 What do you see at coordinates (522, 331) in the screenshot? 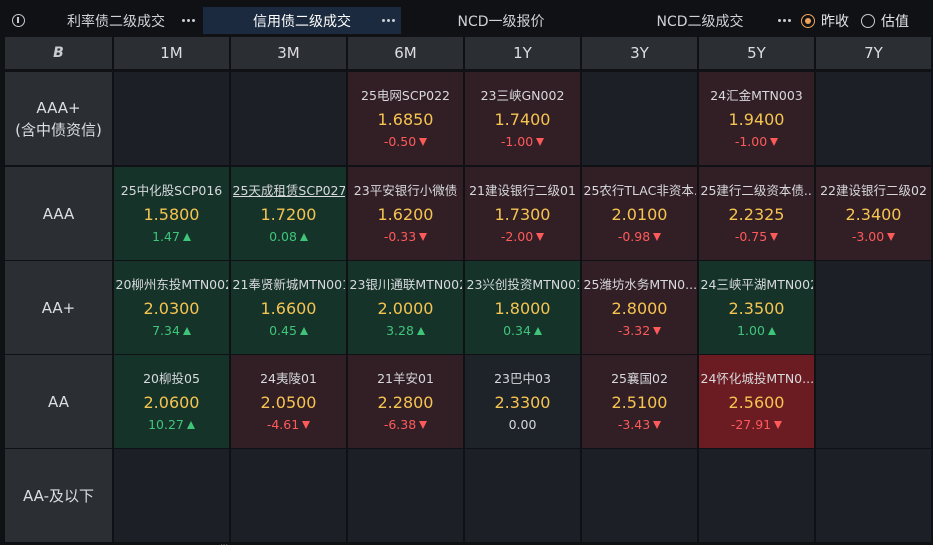
I see `yield-change: 0.34` at bounding box center [522, 331].